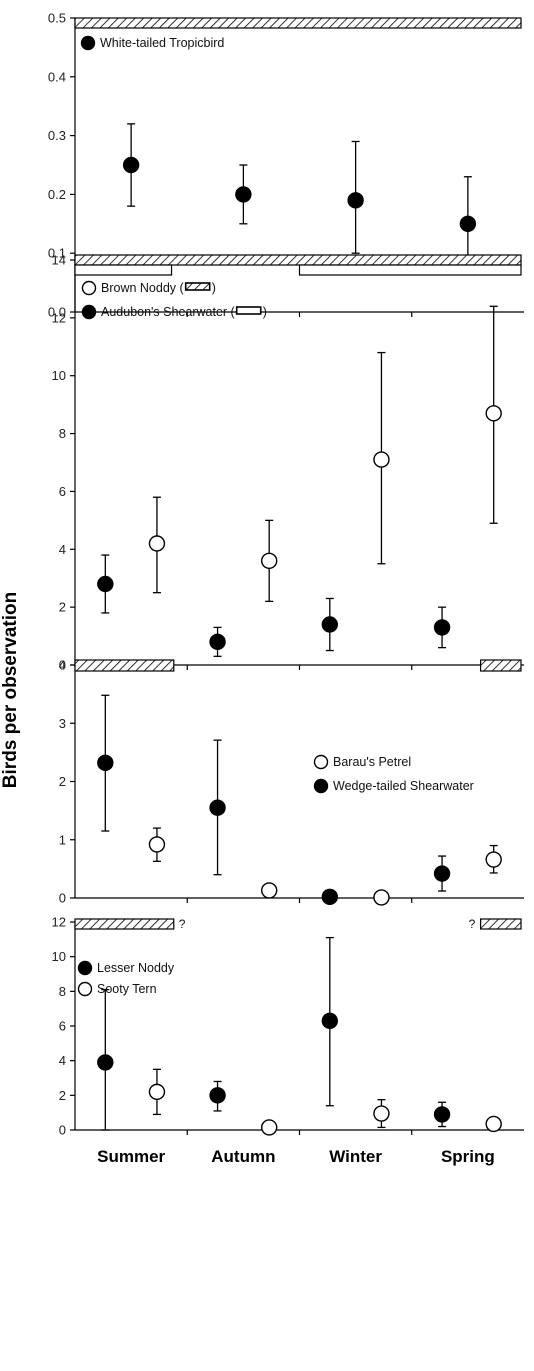  What do you see at coordinates (136, 968) in the screenshot?
I see `legend-label: Lesser Noddy` at bounding box center [136, 968].